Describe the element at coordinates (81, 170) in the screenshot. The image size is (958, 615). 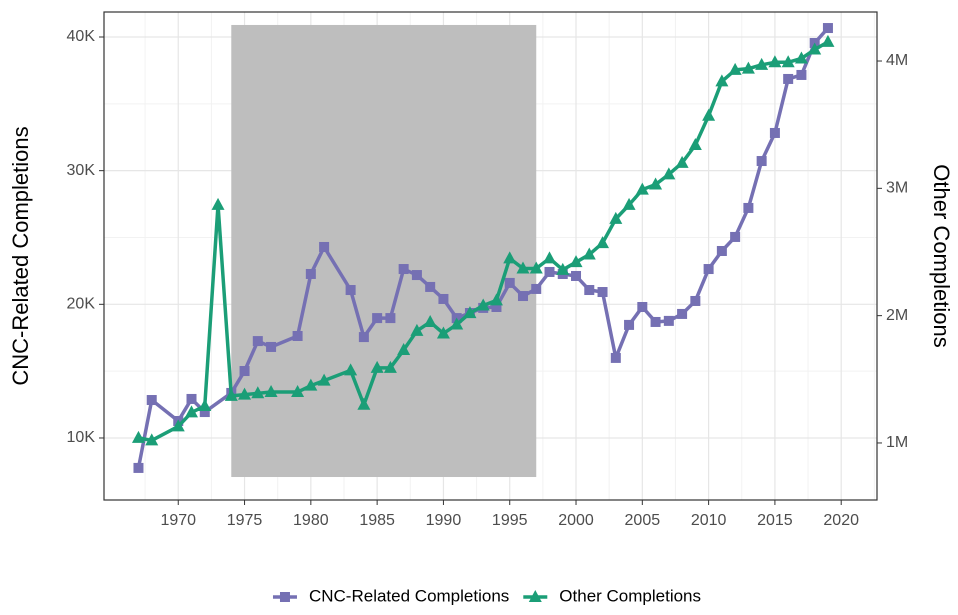
I see `y-tick-label: 30K` at that location.